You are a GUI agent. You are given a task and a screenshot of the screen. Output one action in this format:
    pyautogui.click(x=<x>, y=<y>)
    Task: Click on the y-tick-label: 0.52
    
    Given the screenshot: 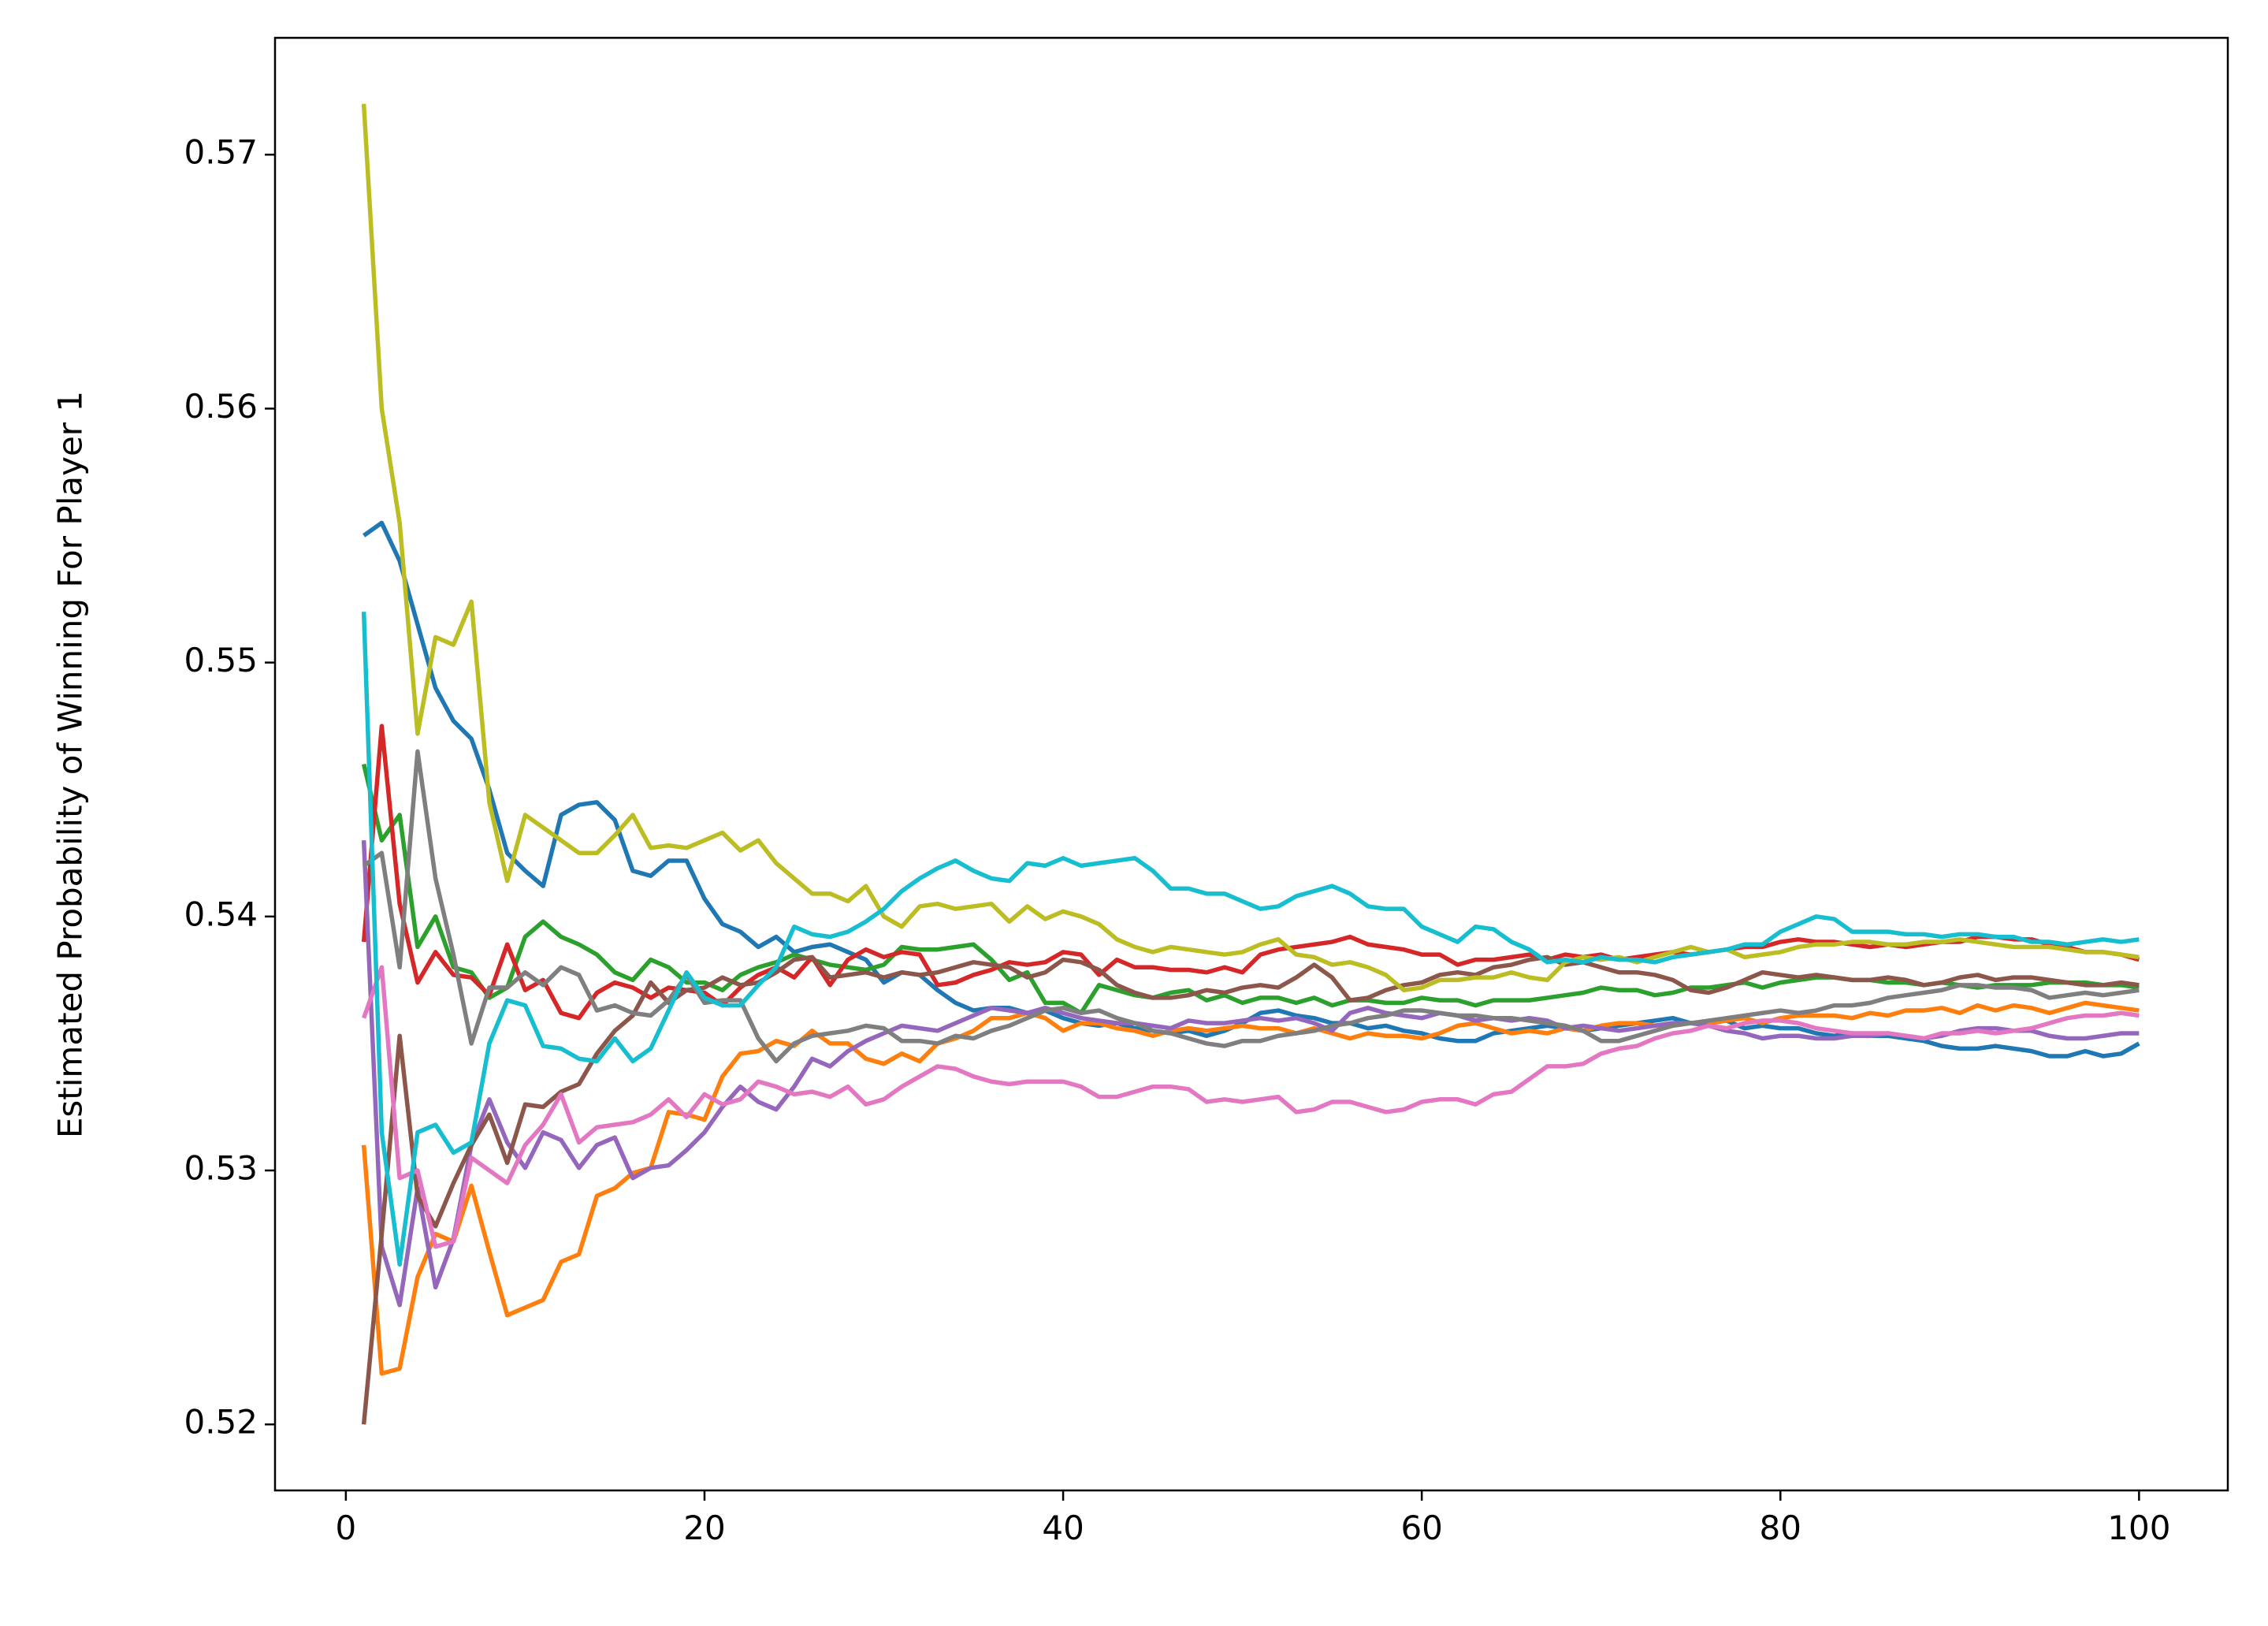 What is the action you would take?
    pyautogui.click(x=221, y=1422)
    